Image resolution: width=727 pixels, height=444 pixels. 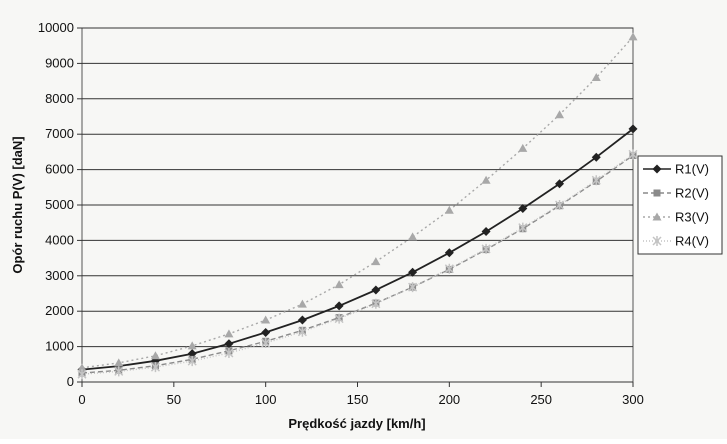 What do you see at coordinates (59, 275) in the screenshot?
I see `y-tick-label: 3000` at bounding box center [59, 275].